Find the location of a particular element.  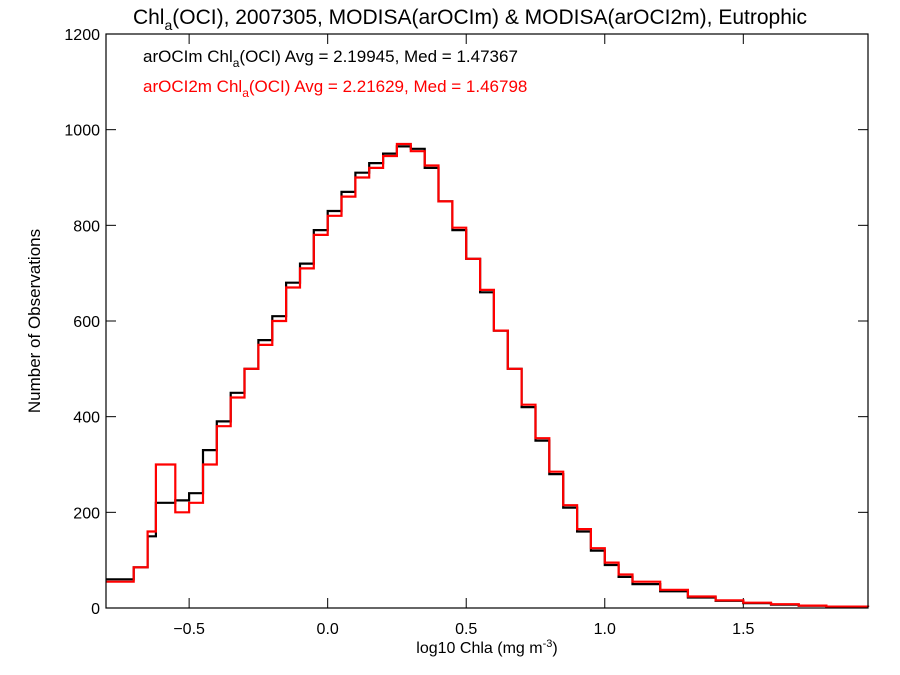

y-tick-label: 200 is located at coordinates (86, 513).